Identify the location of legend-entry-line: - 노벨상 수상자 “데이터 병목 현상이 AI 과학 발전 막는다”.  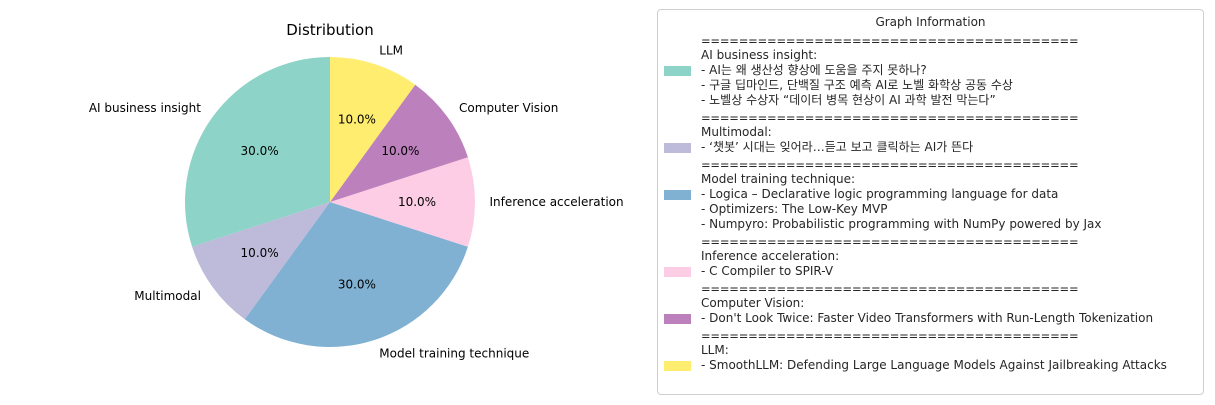
(848, 100).